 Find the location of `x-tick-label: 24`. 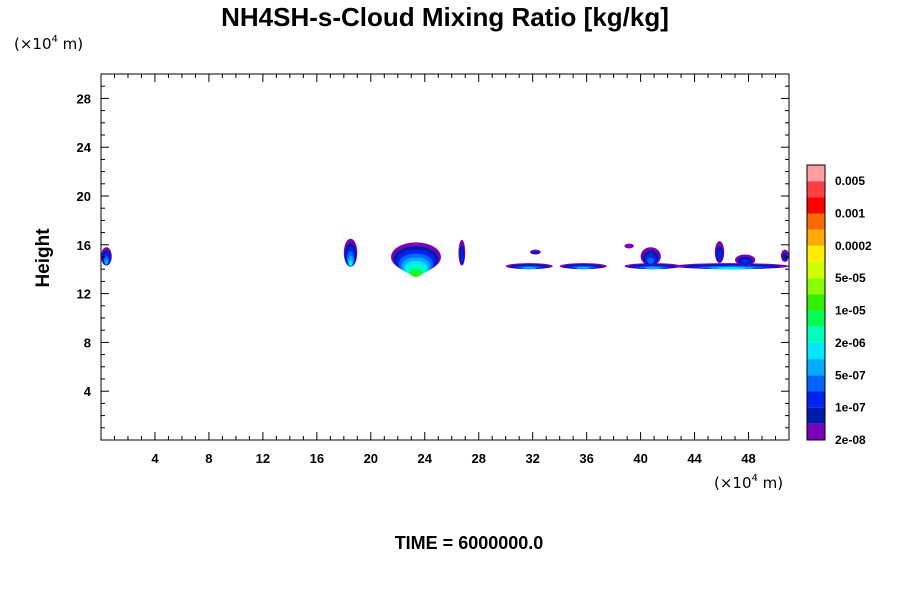

x-tick-label: 24 is located at coordinates (425, 458).